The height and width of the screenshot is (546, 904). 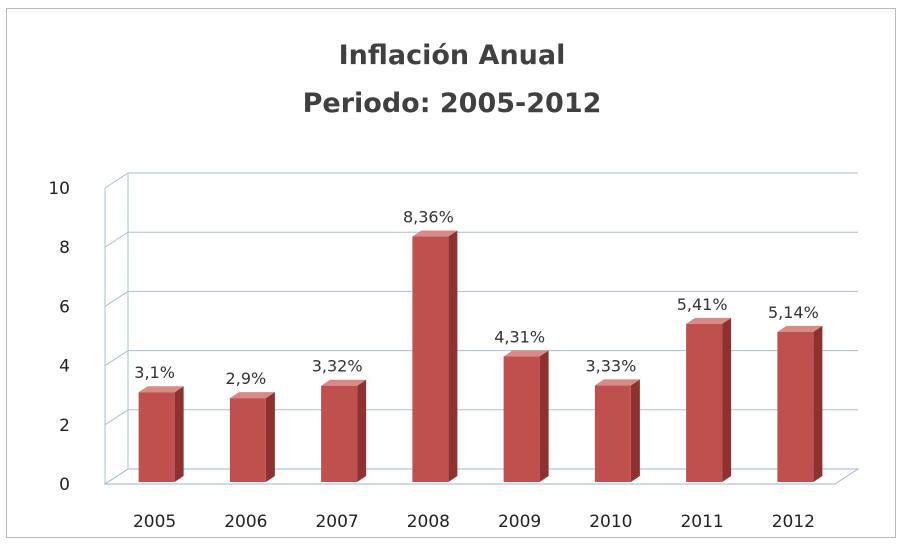 I want to click on data-label: 8,36%, so click(x=428, y=217).